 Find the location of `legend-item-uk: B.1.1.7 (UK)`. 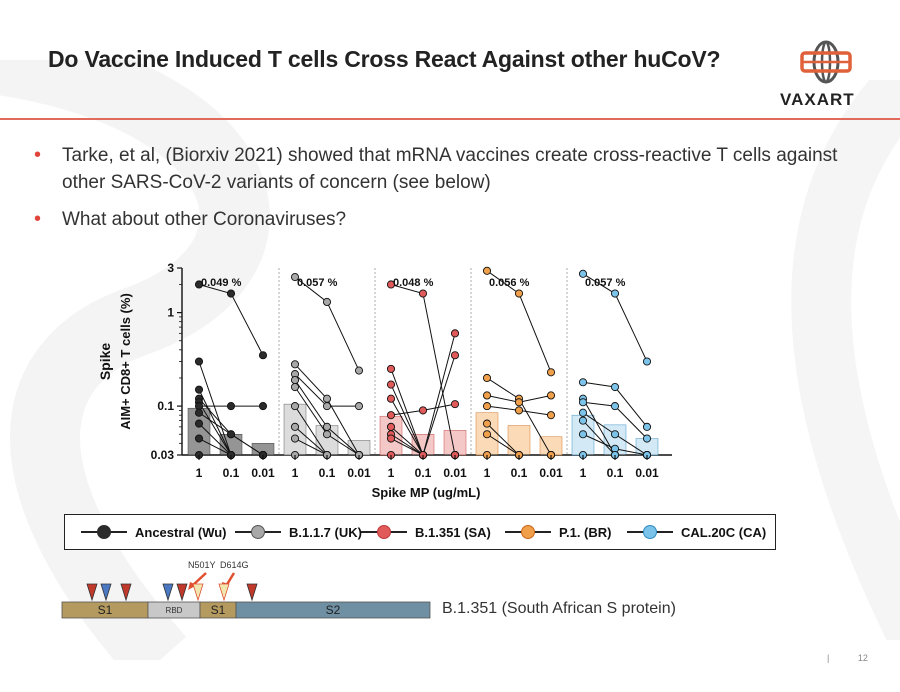

legend-item-uk: B.1.1.7 (UK) is located at coordinates (298, 532).